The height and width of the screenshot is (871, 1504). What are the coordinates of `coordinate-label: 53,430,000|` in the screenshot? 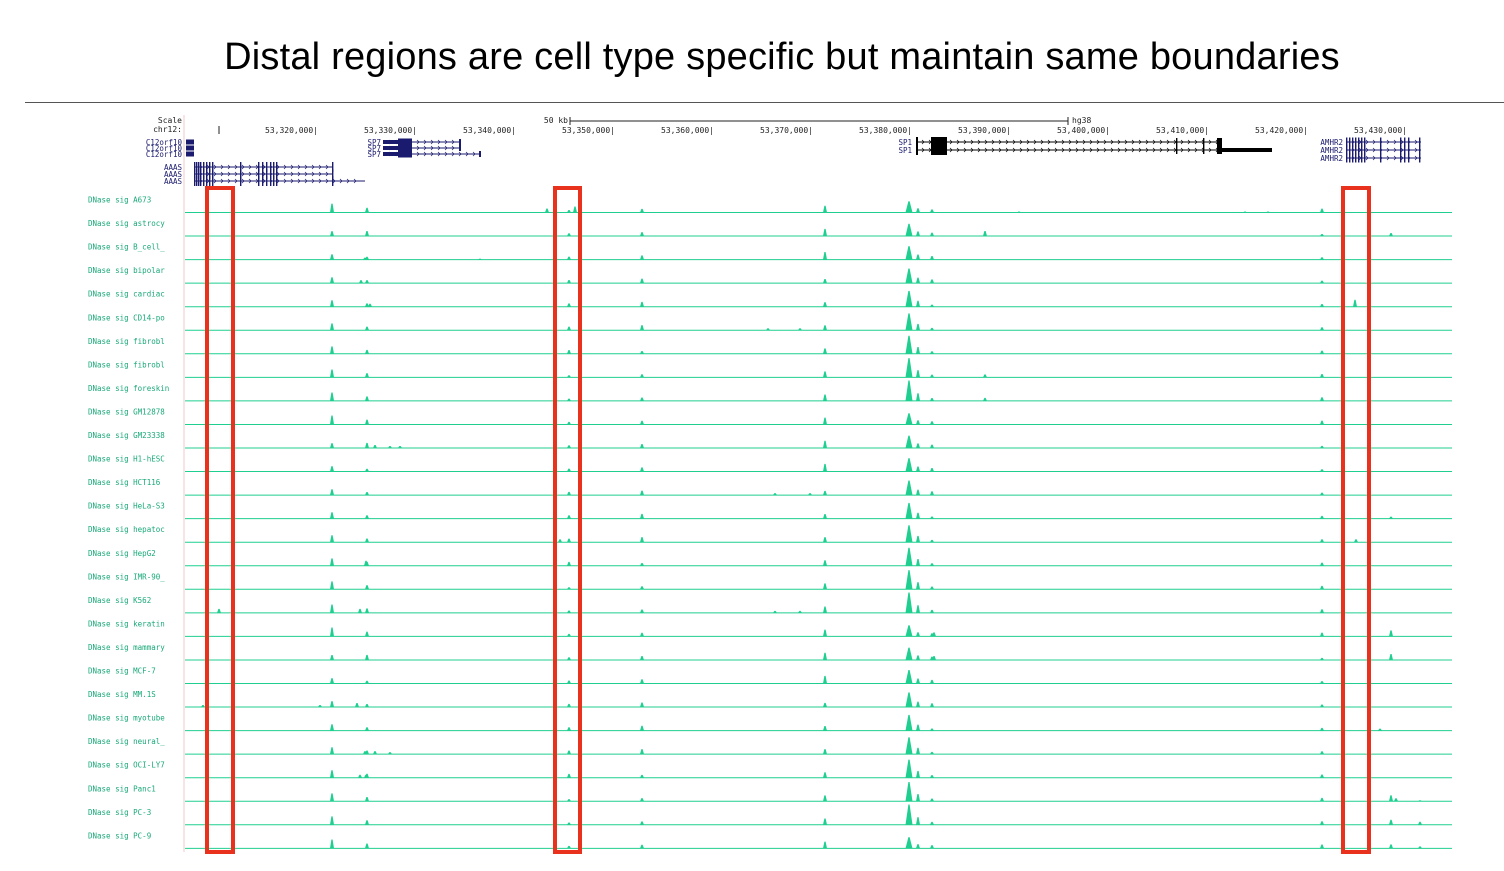 It's located at (1380, 130).